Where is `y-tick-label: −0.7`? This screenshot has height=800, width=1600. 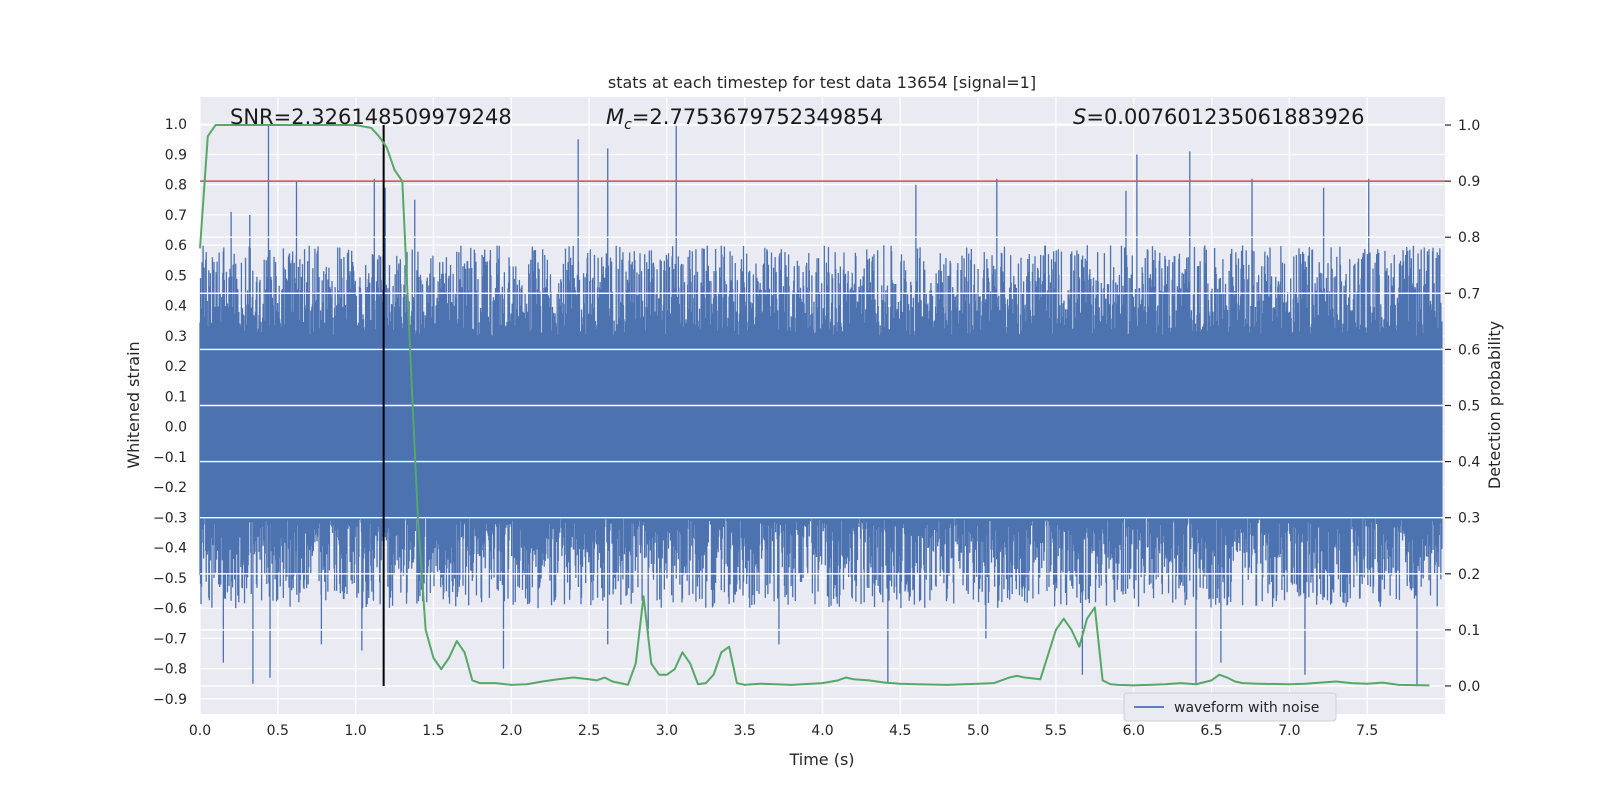 y-tick-label: −0.7 is located at coordinates (170, 639).